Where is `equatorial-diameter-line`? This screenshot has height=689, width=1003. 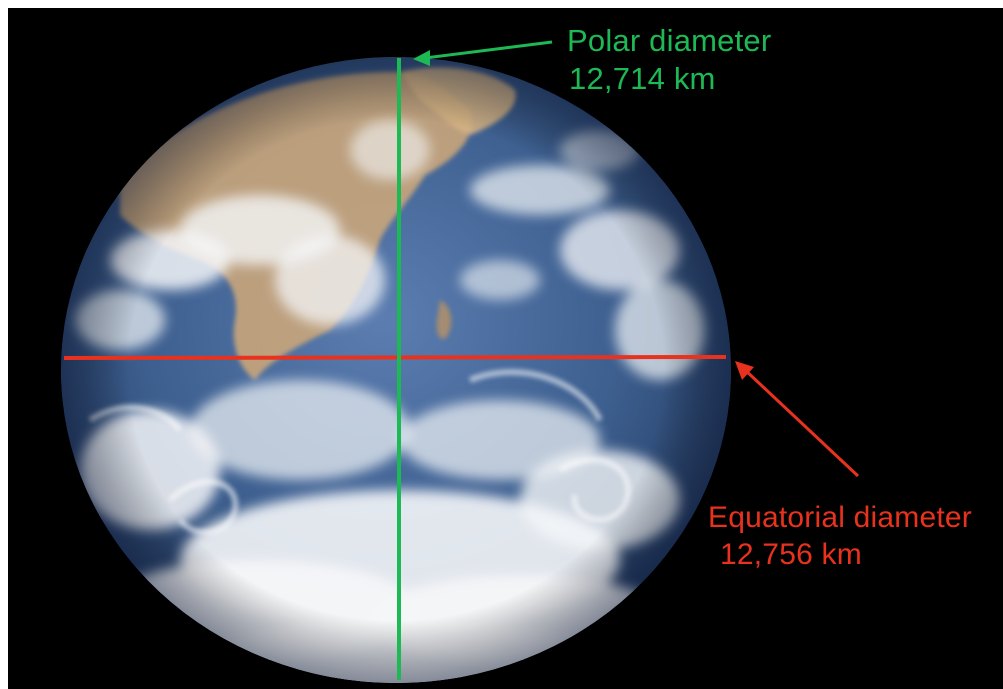
equatorial-diameter-line is located at coordinates (395, 357).